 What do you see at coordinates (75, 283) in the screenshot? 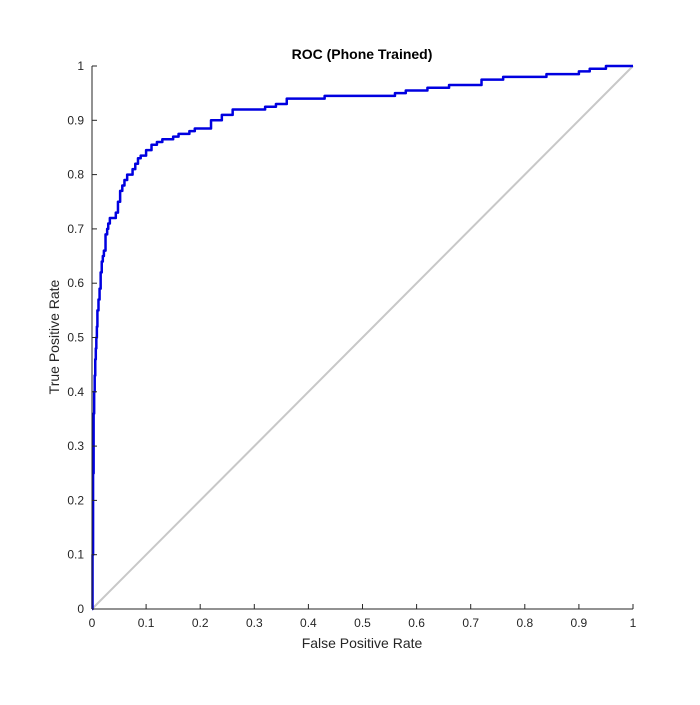
I see `y-tick-label: 0.6` at bounding box center [75, 283].